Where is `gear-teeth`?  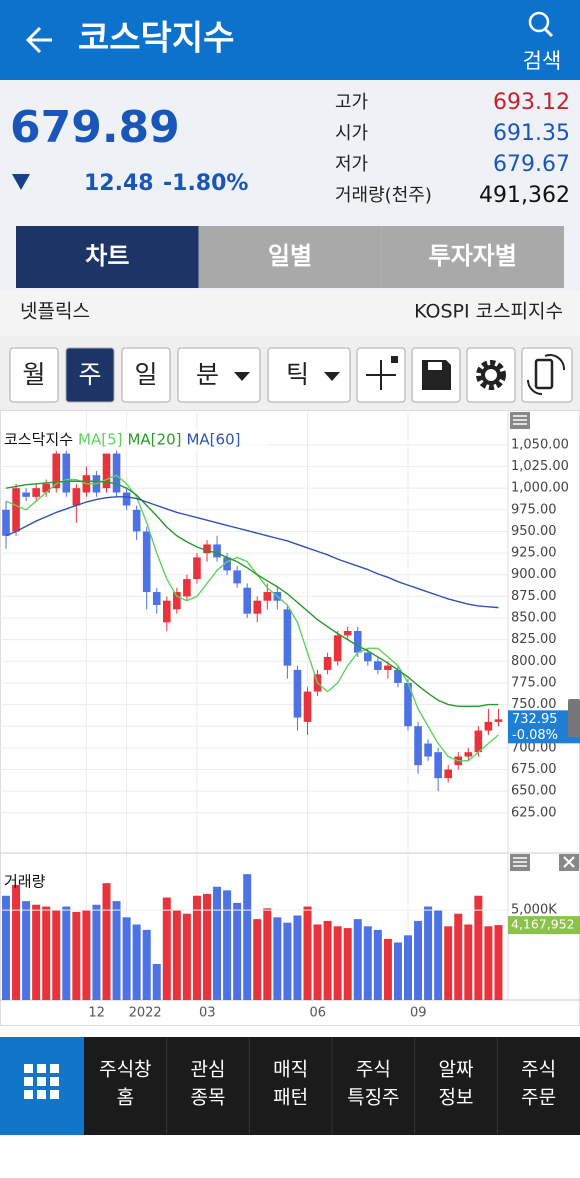 gear-teeth is located at coordinates (491, 375).